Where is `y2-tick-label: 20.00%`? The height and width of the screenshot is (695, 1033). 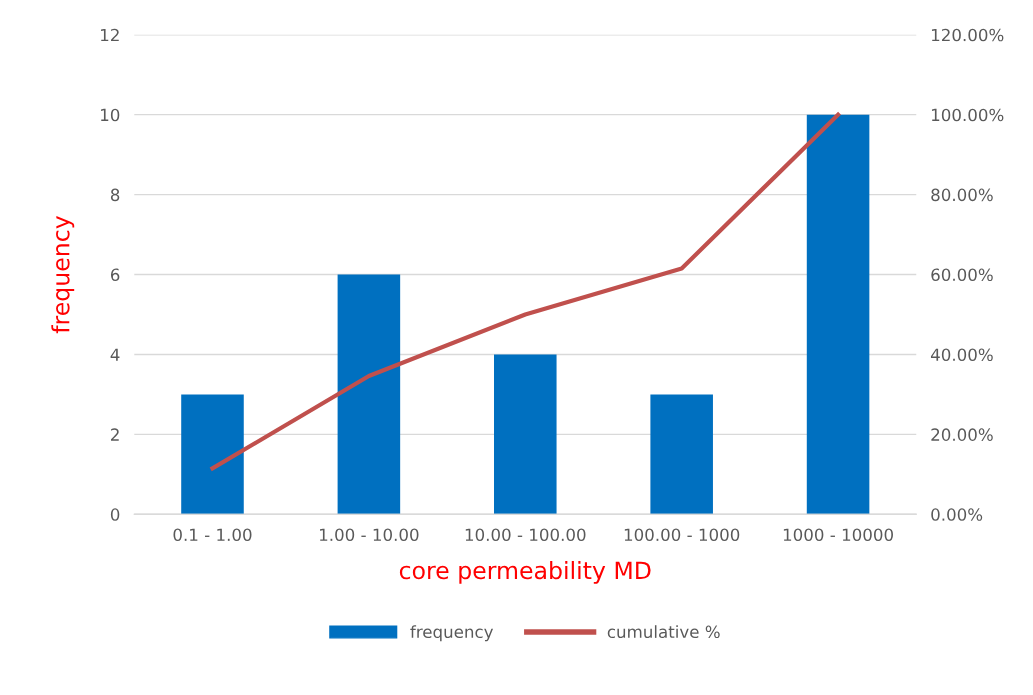
y2-tick-label: 20.00% is located at coordinates (962, 434).